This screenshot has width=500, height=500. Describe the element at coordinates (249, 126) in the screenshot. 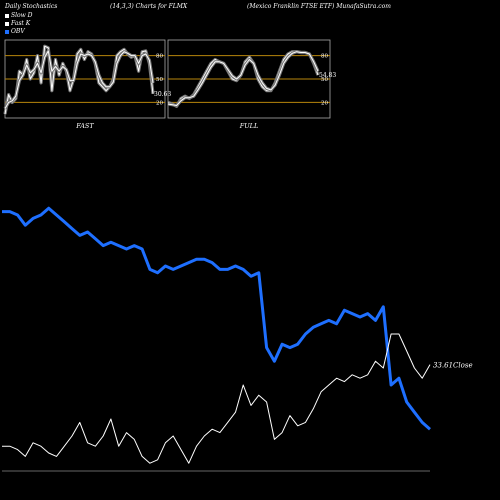

I see `full-title: FULL` at that location.